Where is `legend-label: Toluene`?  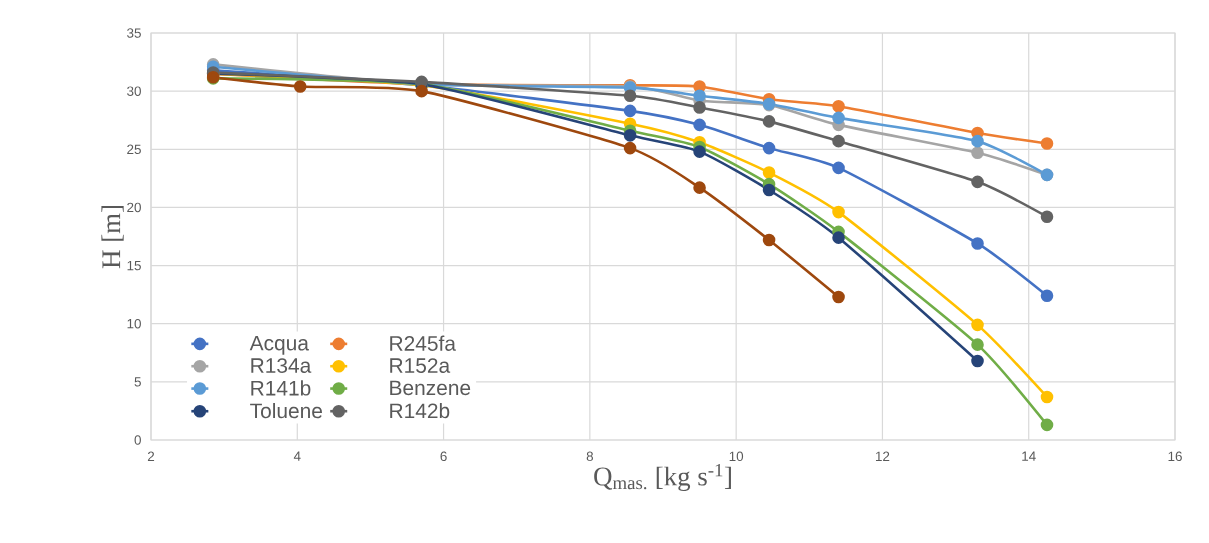 legend-label: Toluene is located at coordinates (286, 410).